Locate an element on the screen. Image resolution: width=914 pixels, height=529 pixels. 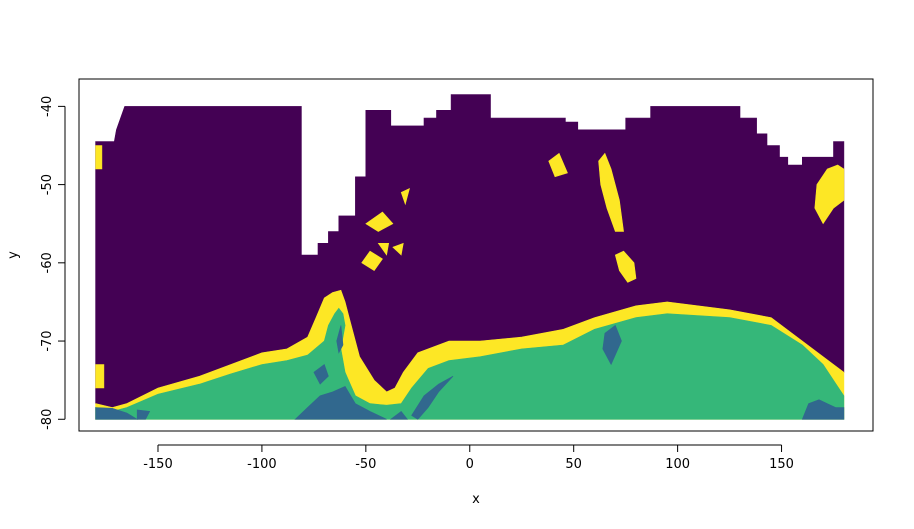
x-tick-label: -150 is located at coordinates (158, 464).